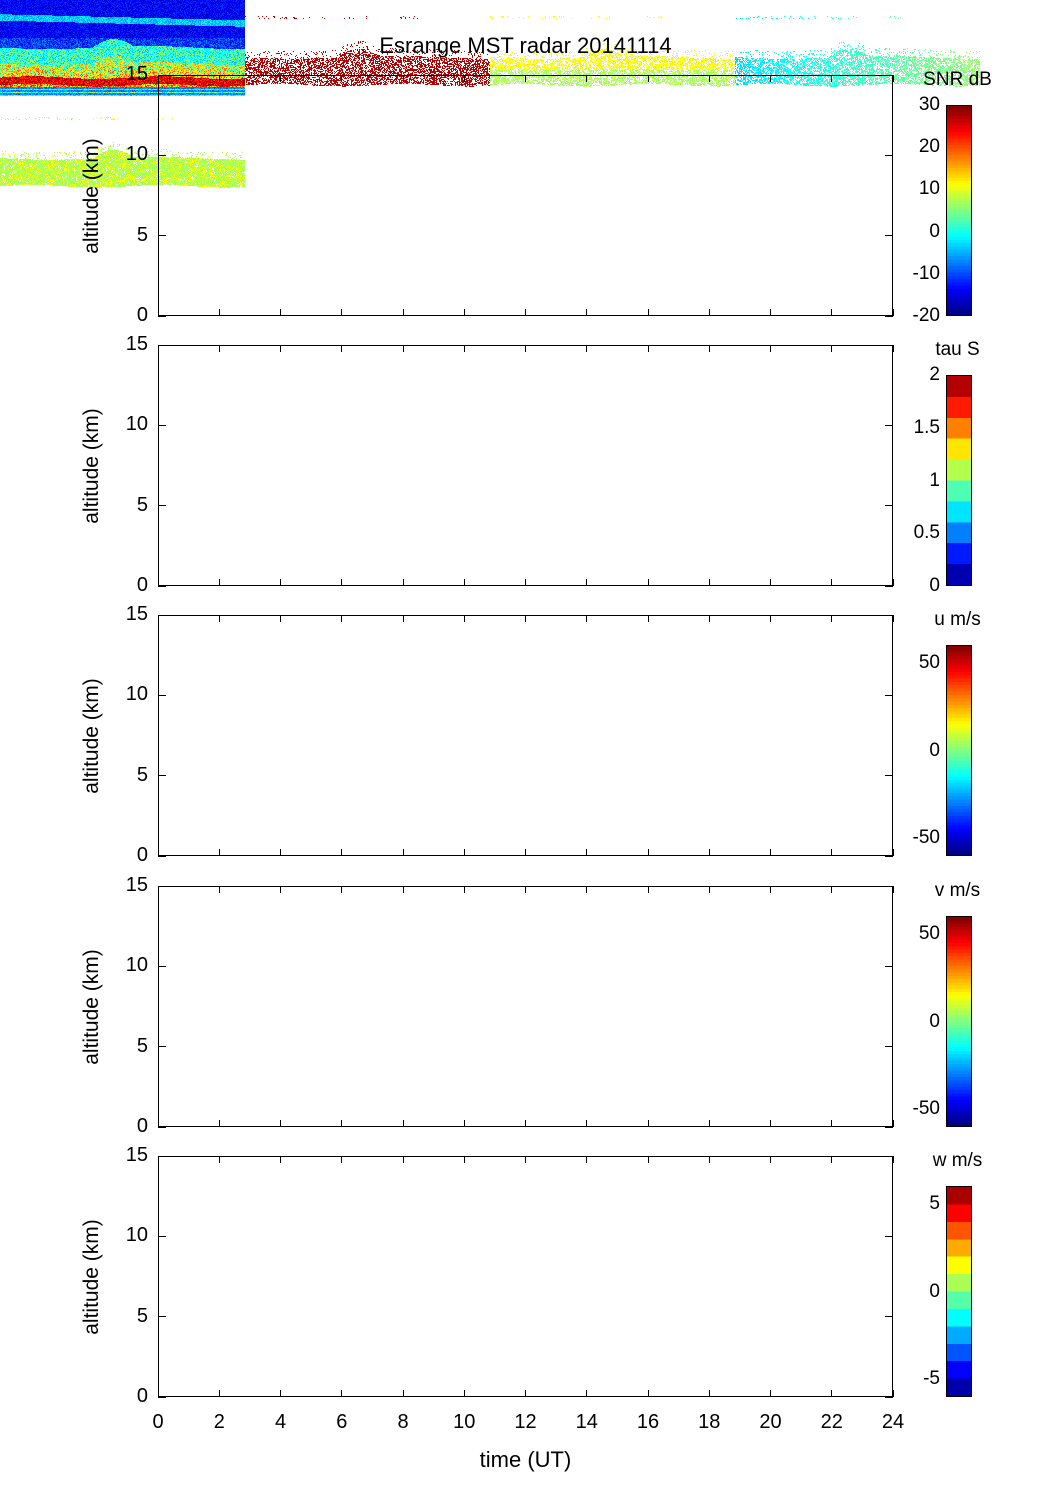  I want to click on u-heatmap, so click(612, 48).